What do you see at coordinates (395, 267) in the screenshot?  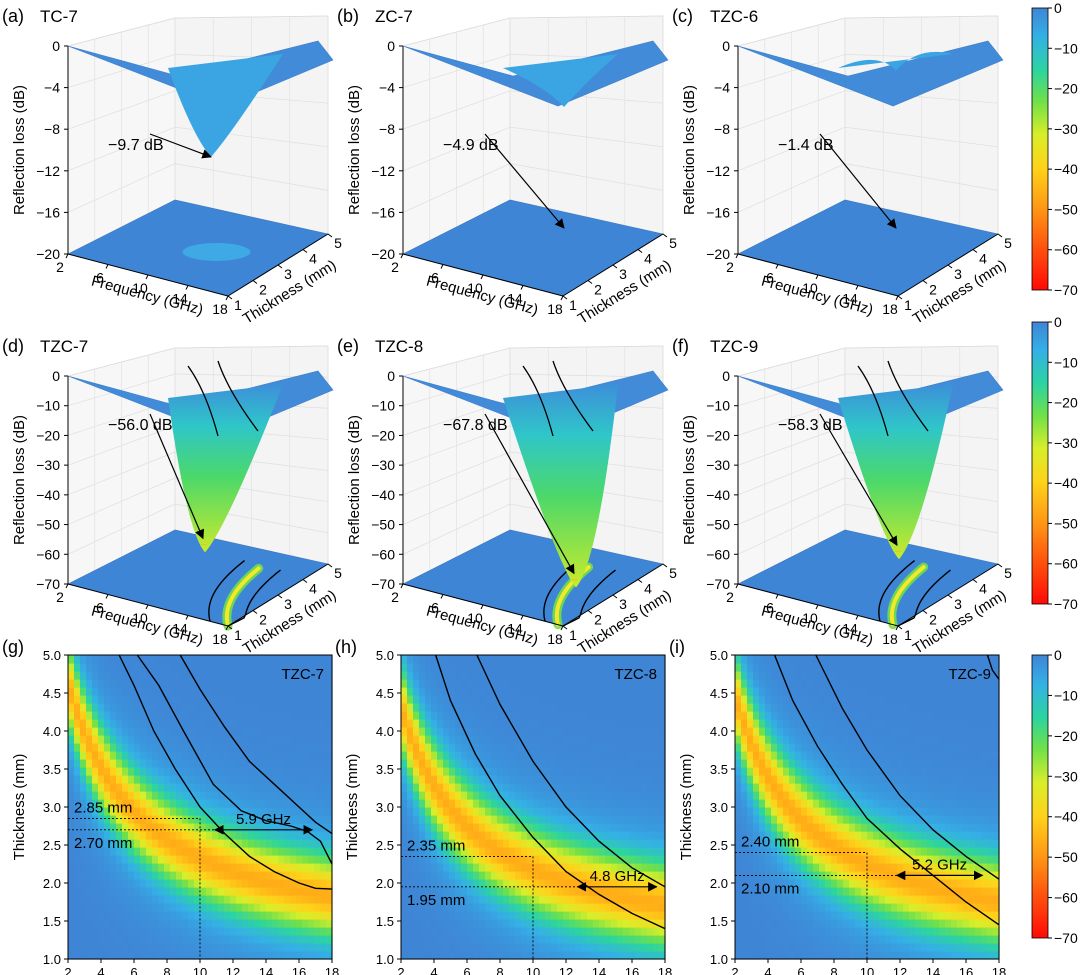 I see `freq-tick-label: 2` at bounding box center [395, 267].